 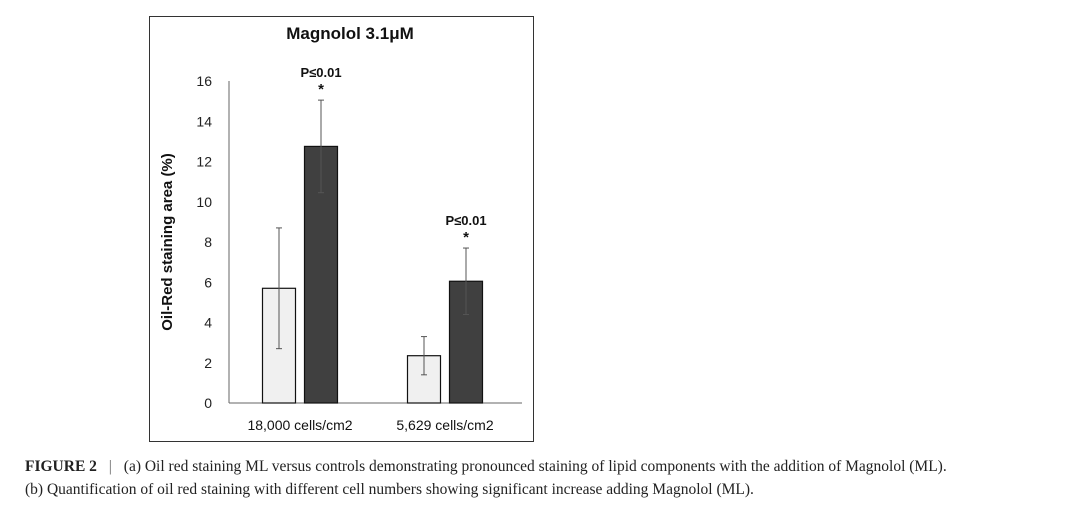 I want to click on x-tick-label: 5,629 cells/cm2, so click(x=444, y=425).